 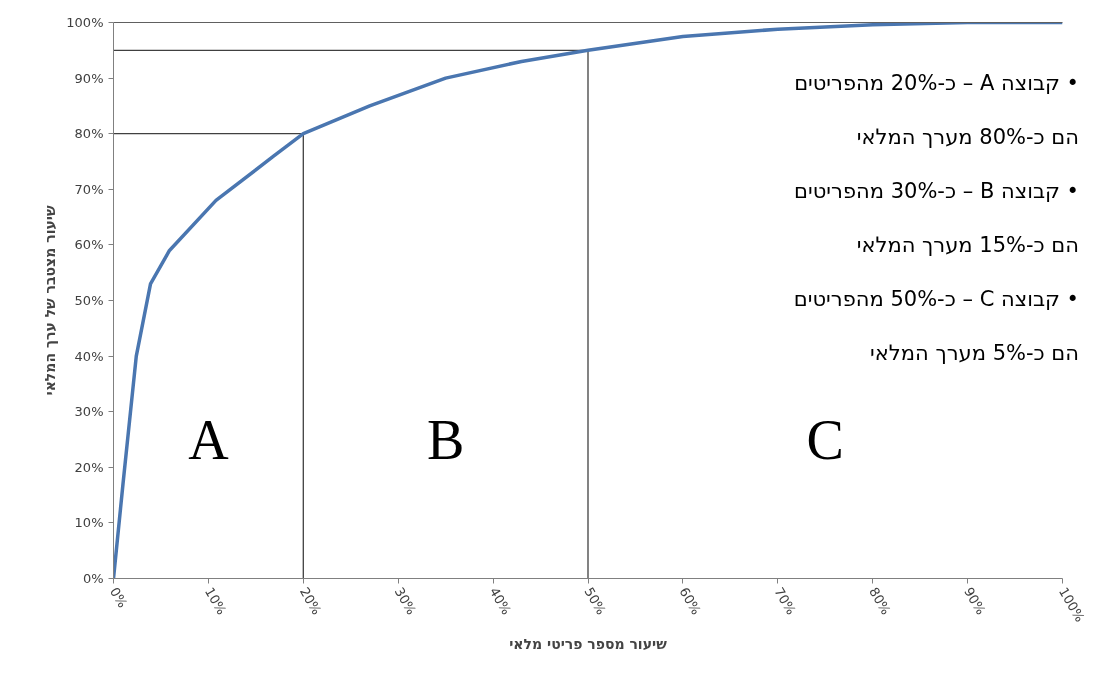 I want to click on y-tick-label: 20%, so click(x=89, y=467).